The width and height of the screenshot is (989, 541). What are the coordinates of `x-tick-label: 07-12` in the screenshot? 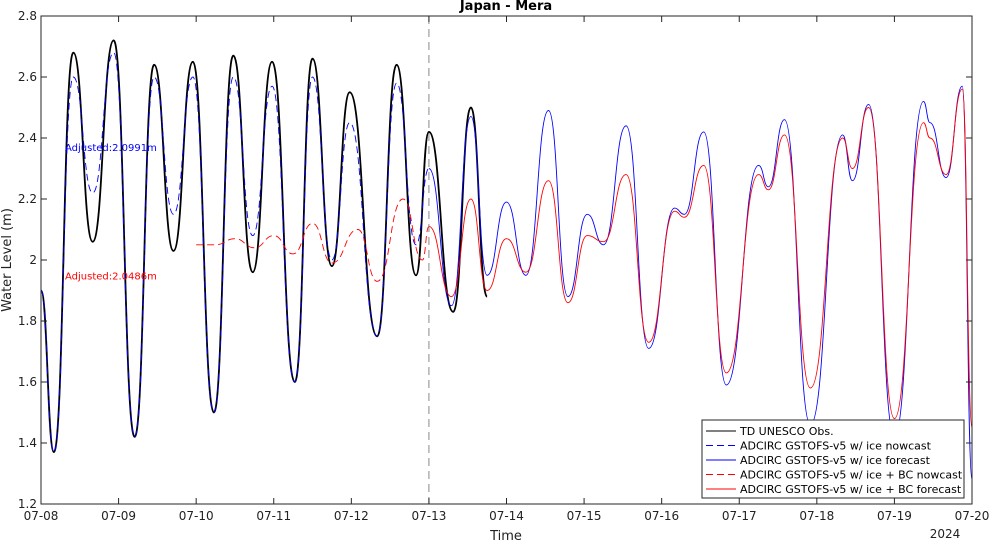 It's located at (351, 516).